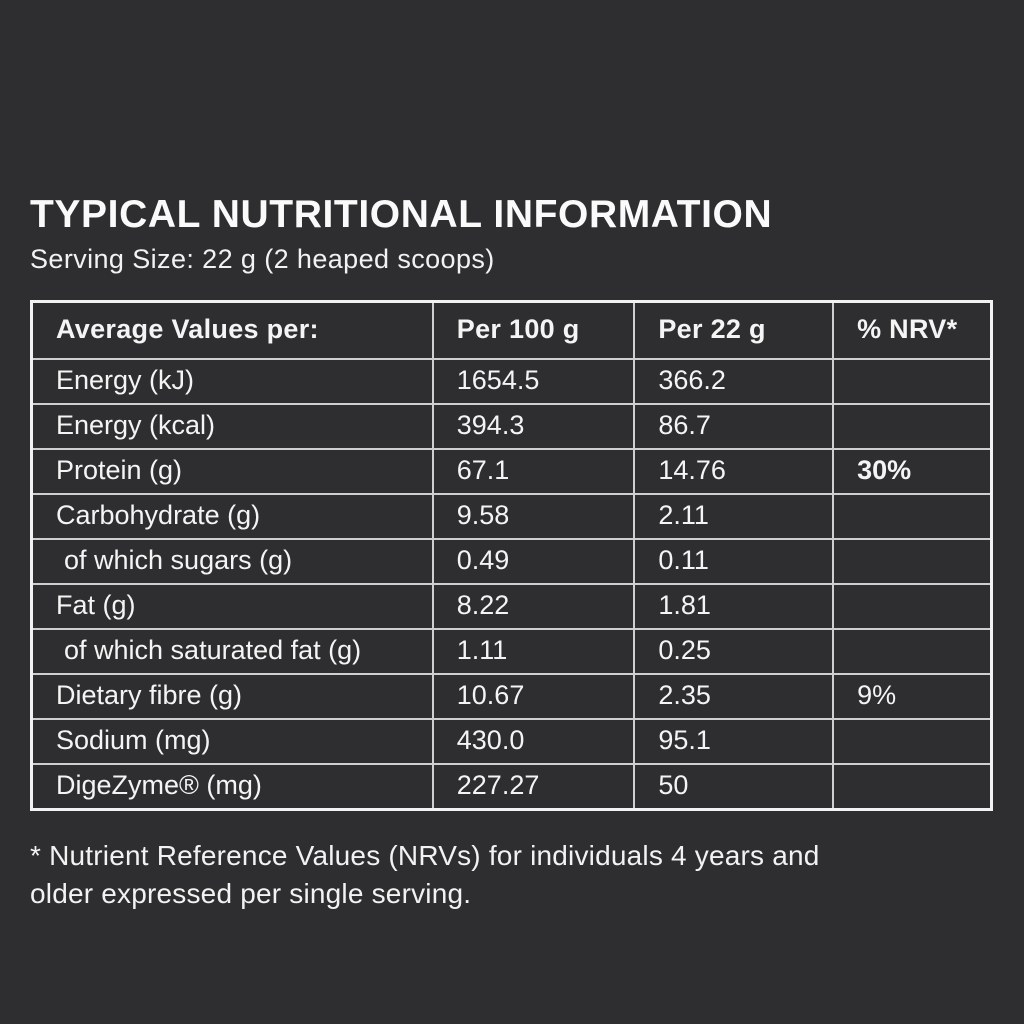 The width and height of the screenshot is (1024, 1024). What do you see at coordinates (734, 787) in the screenshot?
I see `value-per-22g: 50` at bounding box center [734, 787].